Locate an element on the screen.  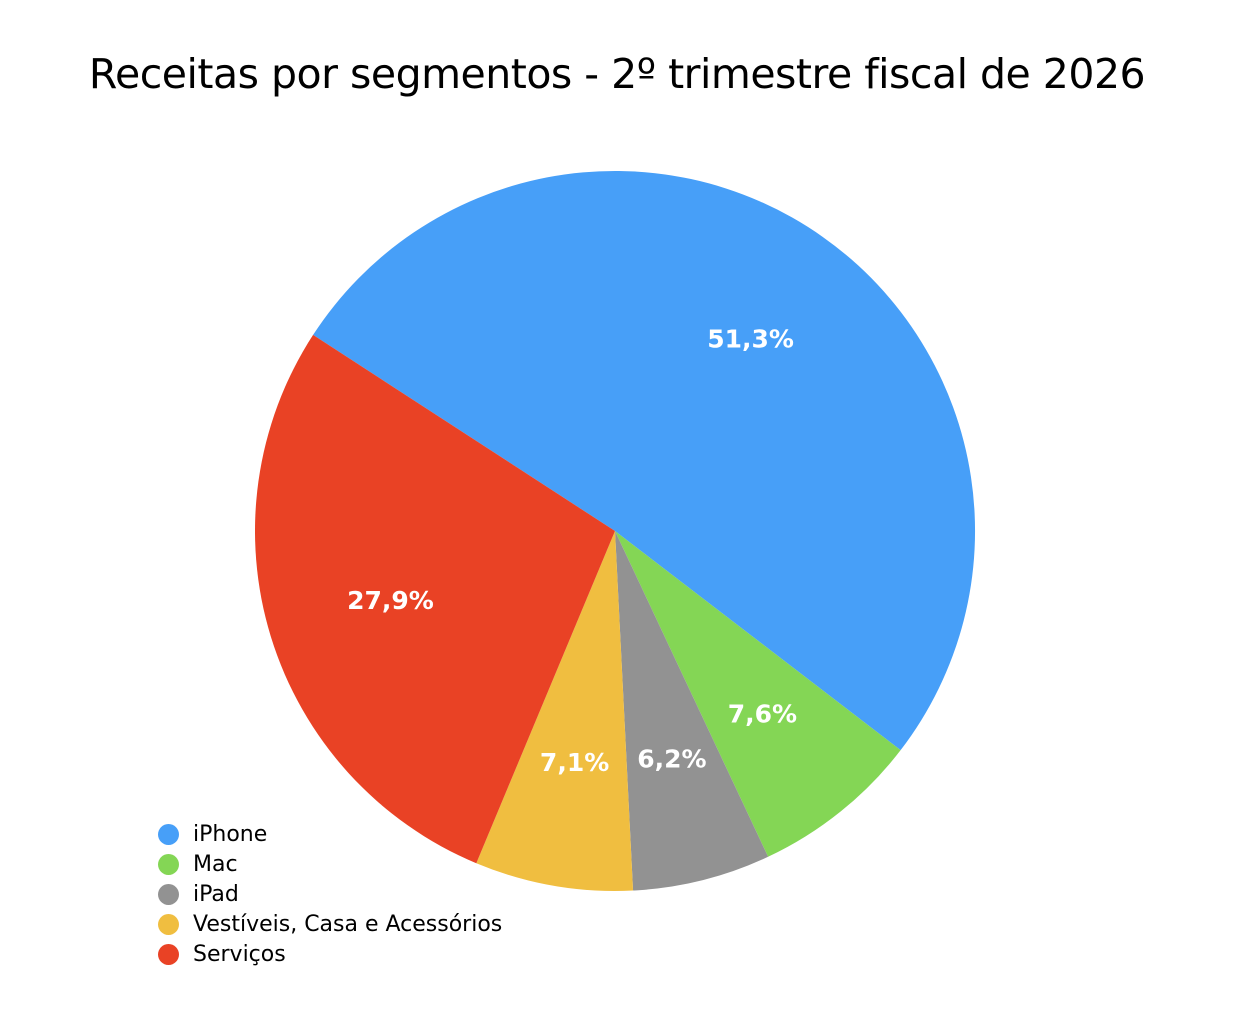
legend-item-servicos: Serviços is located at coordinates (330, 954).